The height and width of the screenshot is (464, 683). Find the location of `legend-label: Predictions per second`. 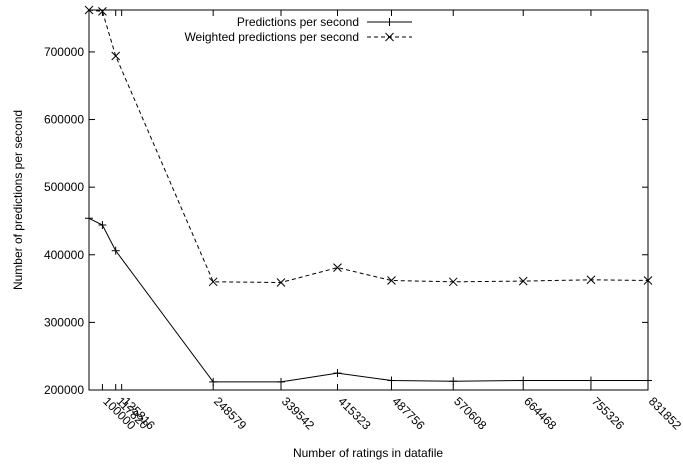

legend-label: Predictions per second is located at coordinates (298, 22).